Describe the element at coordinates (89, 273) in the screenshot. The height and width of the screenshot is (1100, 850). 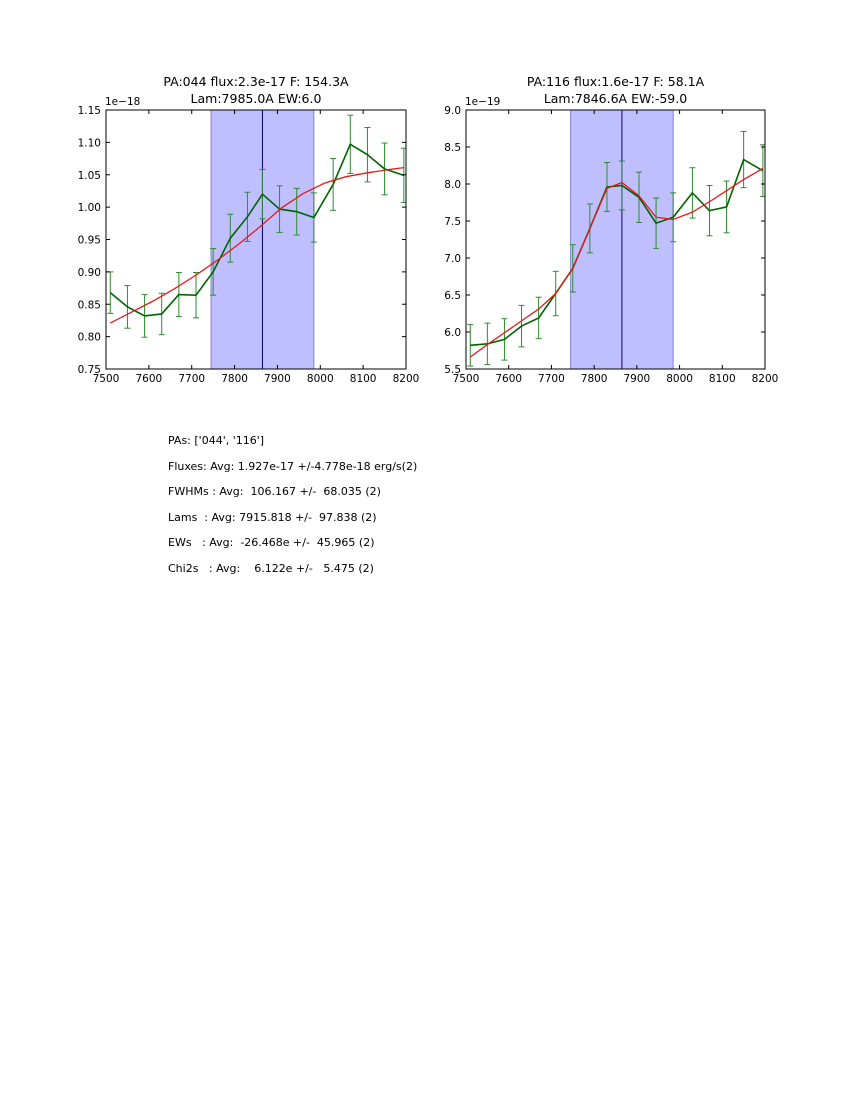
I see `y-tick-label: 0.90` at that location.